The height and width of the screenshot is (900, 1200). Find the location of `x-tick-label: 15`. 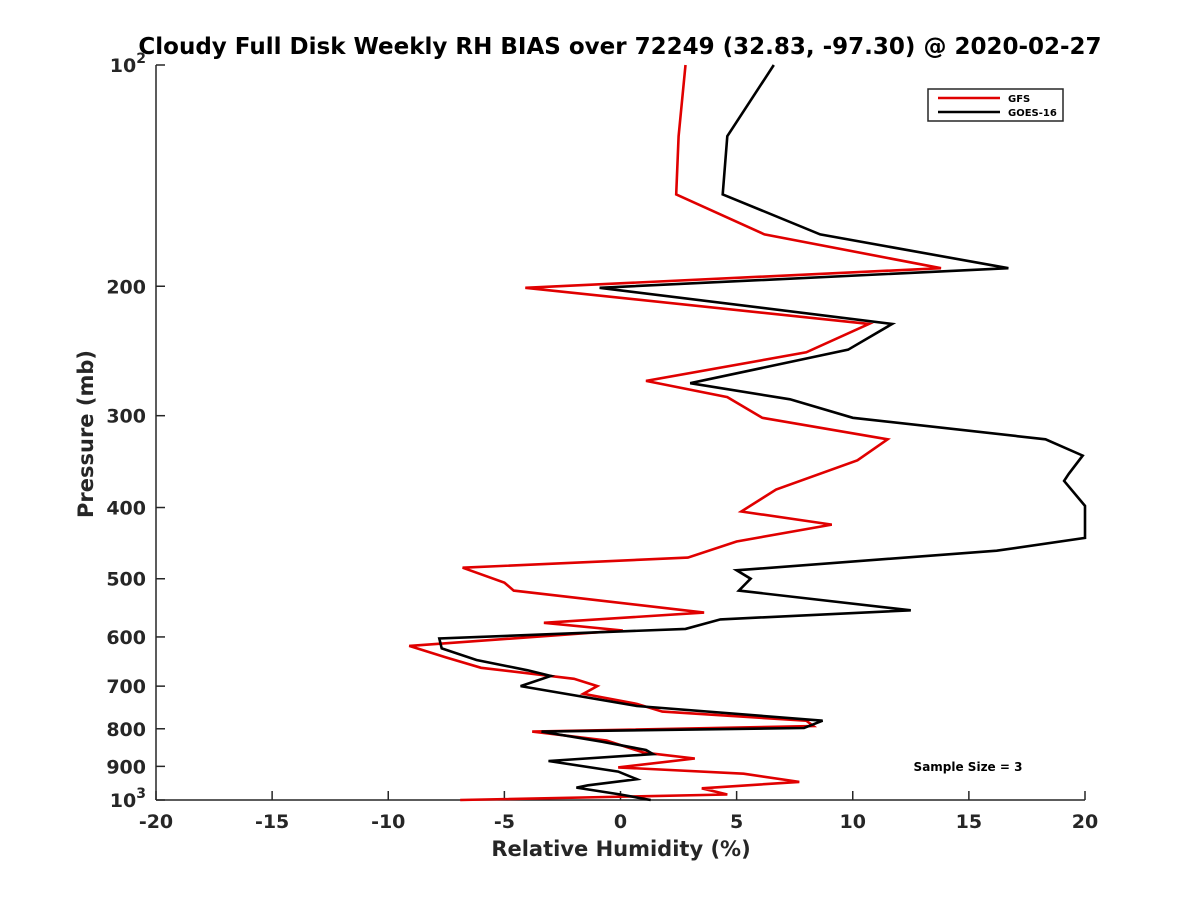

x-tick-label: 15 is located at coordinates (969, 822).